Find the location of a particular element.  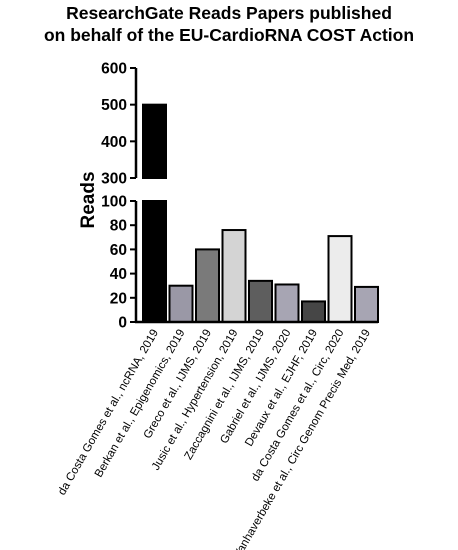

y-axis-label: Reads is located at coordinates (88, 199).